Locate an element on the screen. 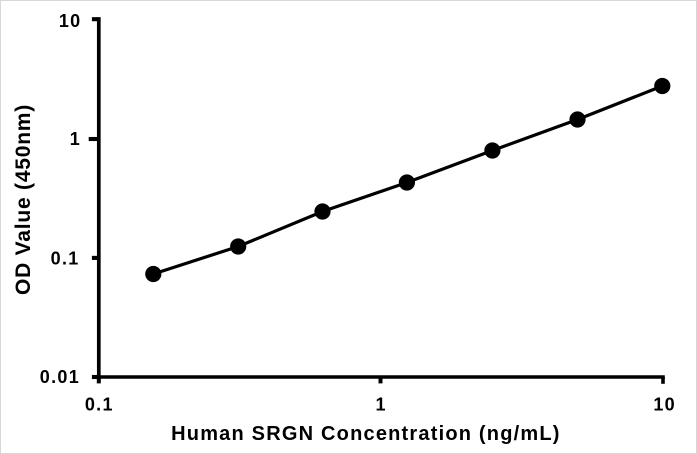  svg-text:Human SRGN Concentration (ng/m: Human SRGN Concentration (ng/mL) is located at coordinates (366, 434).